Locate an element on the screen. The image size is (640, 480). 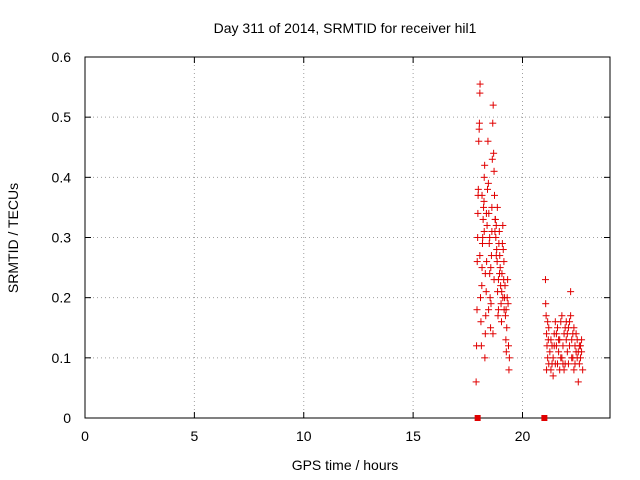
x-tick-label: 20 is located at coordinates (523, 436).